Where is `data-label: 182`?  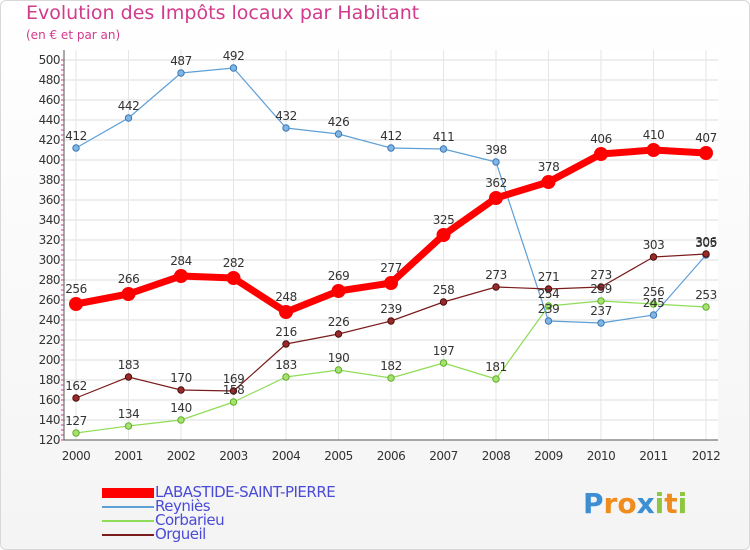 data-label: 182 is located at coordinates (390, 366).